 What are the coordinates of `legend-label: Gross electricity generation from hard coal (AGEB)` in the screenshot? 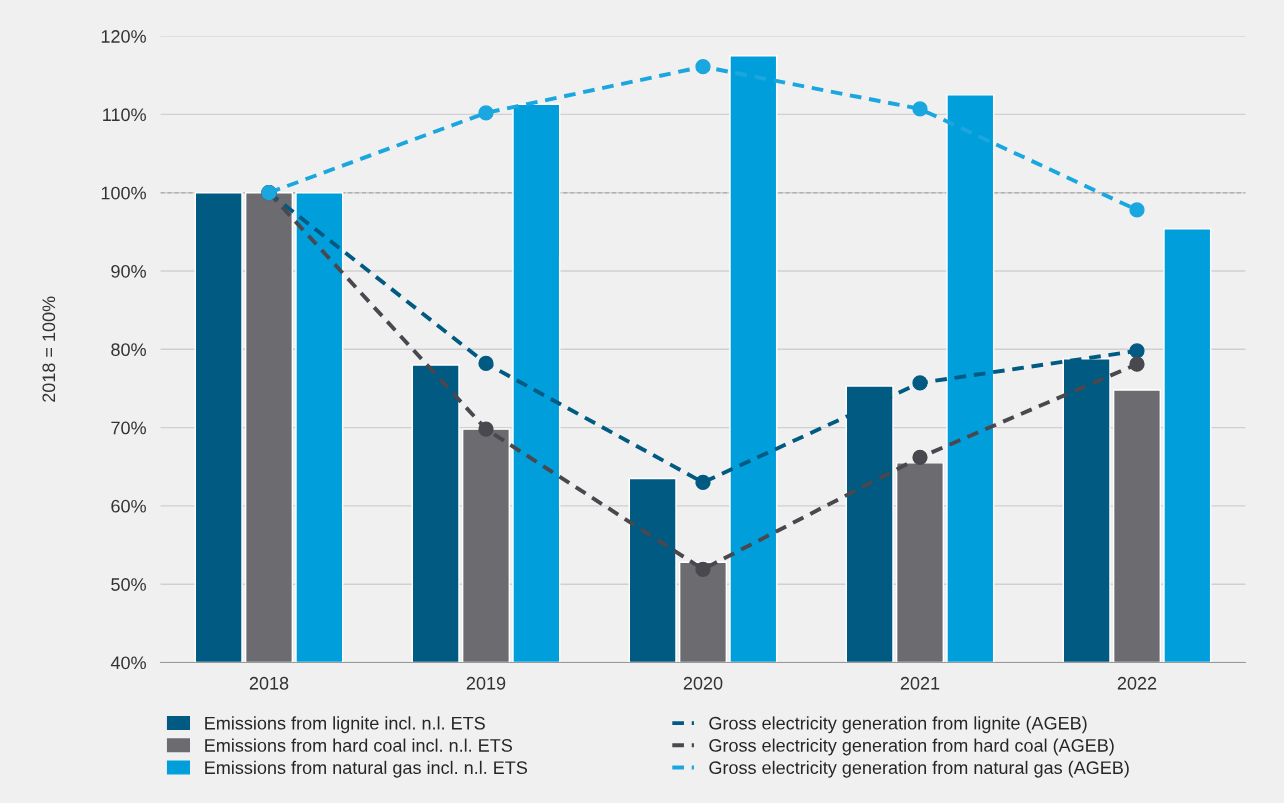 It's located at (911, 747).